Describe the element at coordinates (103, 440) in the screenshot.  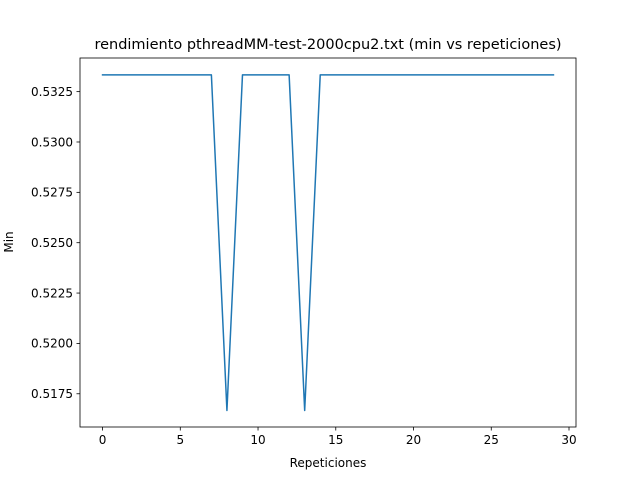
I see `x-tick-label: 0` at that location.